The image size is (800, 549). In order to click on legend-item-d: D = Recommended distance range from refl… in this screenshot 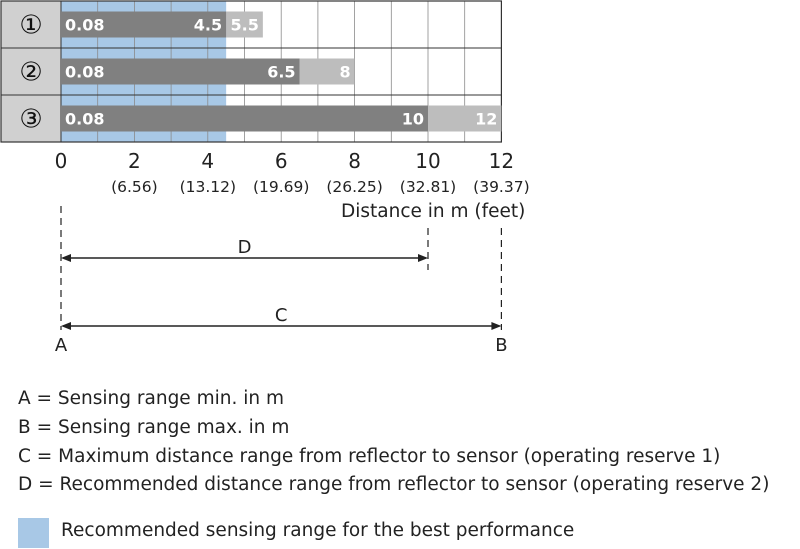, I will do `click(394, 484)`.